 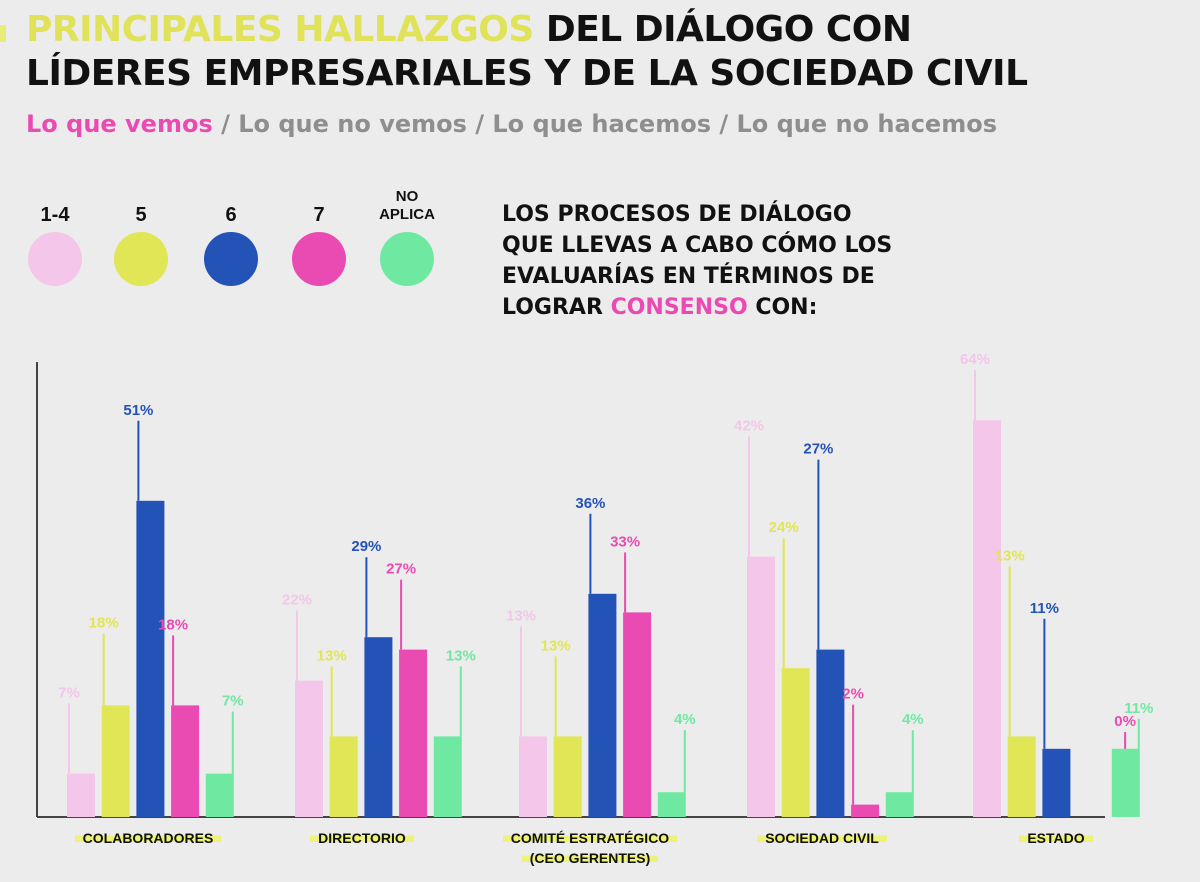 I want to click on legend-label: 7, so click(x=319, y=215).